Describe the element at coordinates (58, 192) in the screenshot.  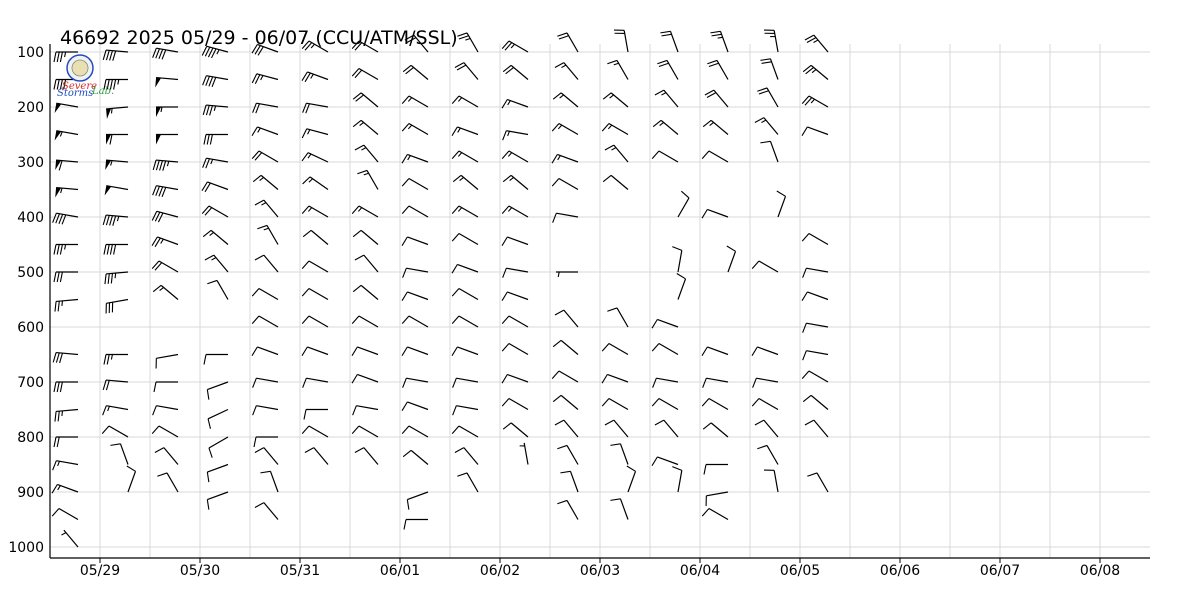
I see `barb-pennant` at that location.